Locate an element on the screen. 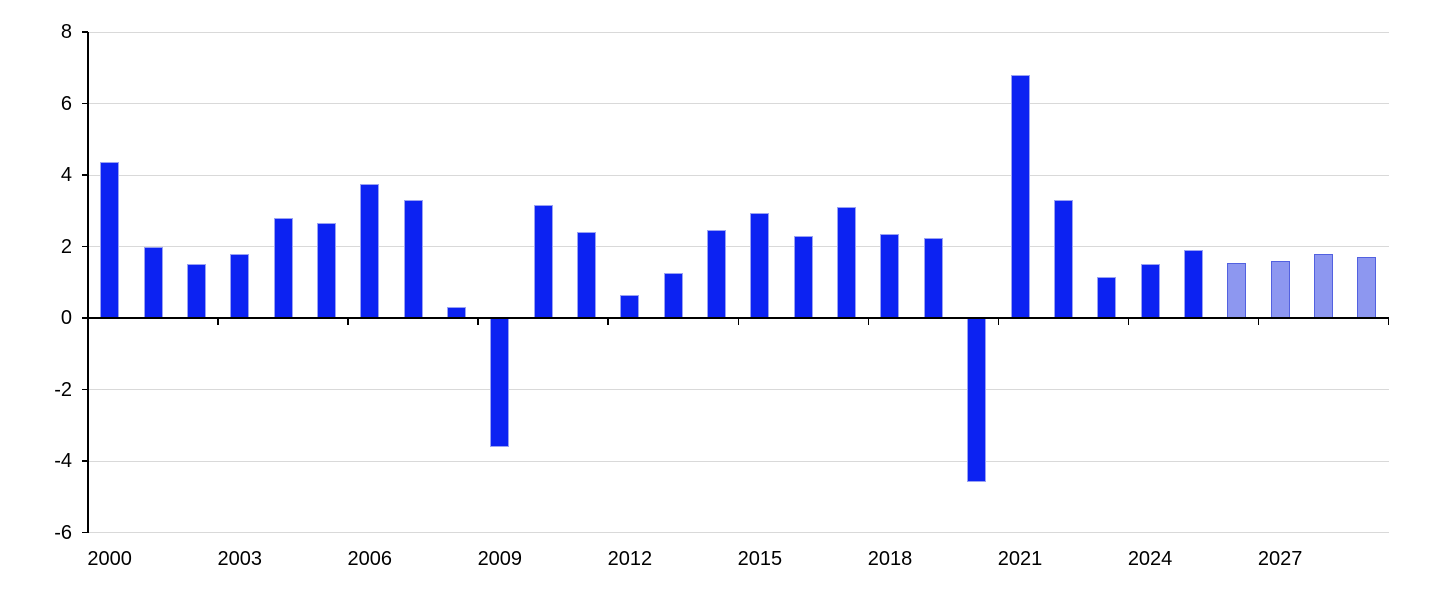 Image resolution: width=1445 pixels, height=591 pixels. y-axis-tick-label: -4 is located at coordinates (63, 461).